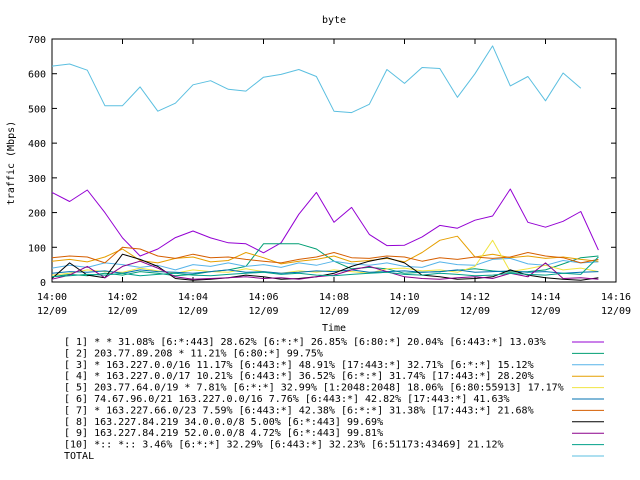  I want to click on x-tick-time-label: 14:00, so click(52, 297).